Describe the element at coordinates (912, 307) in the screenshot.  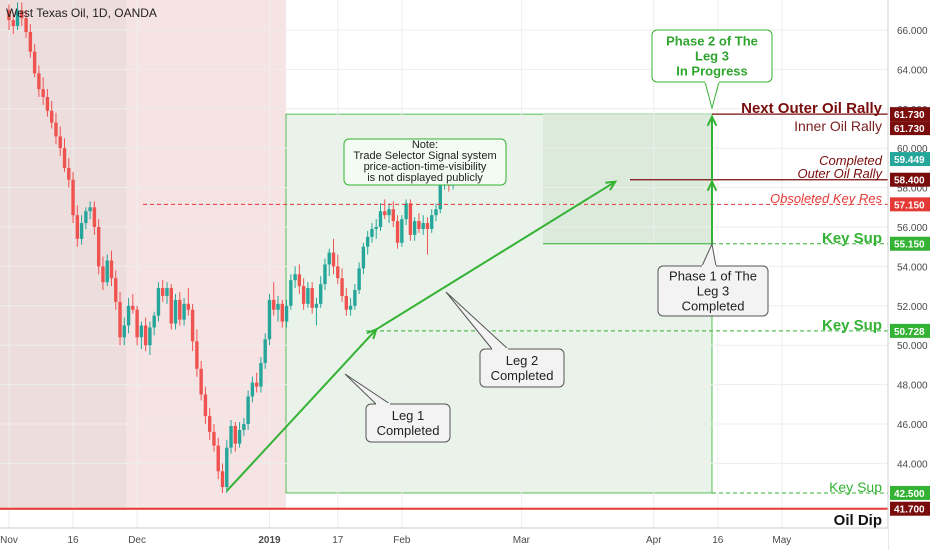
I see `y-tick-label: 52.000` at that location.